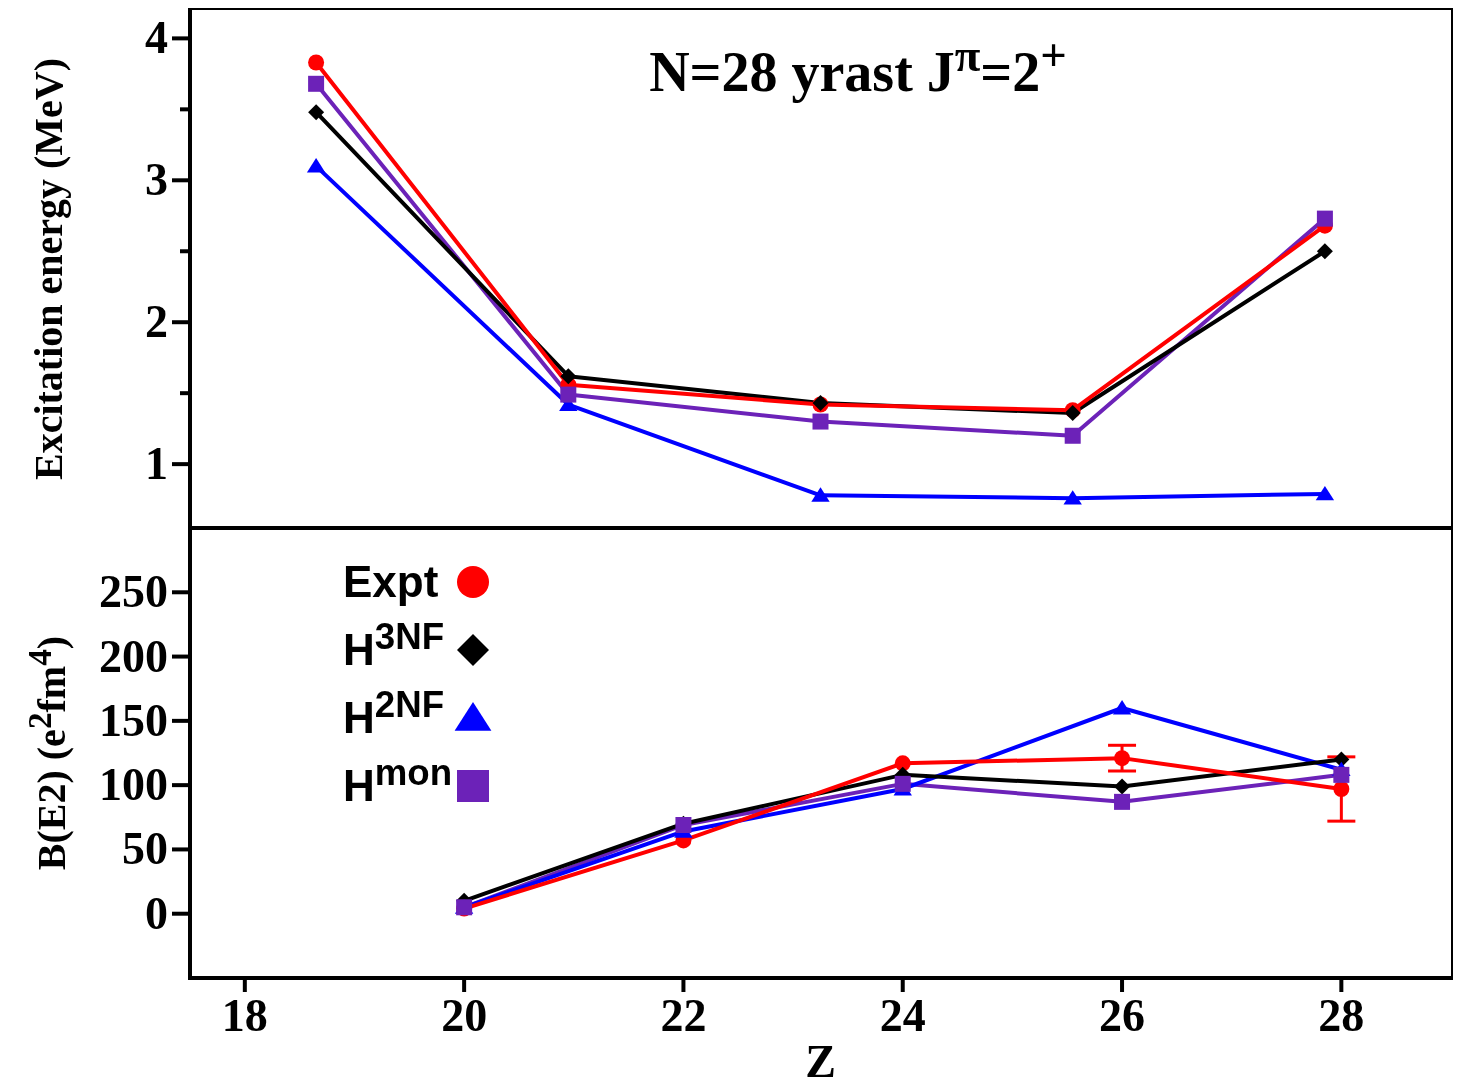 This screenshot has height=1091, width=1471. Describe the element at coordinates (464, 1015) in the screenshot. I see `x-tick-label: 20` at that location.